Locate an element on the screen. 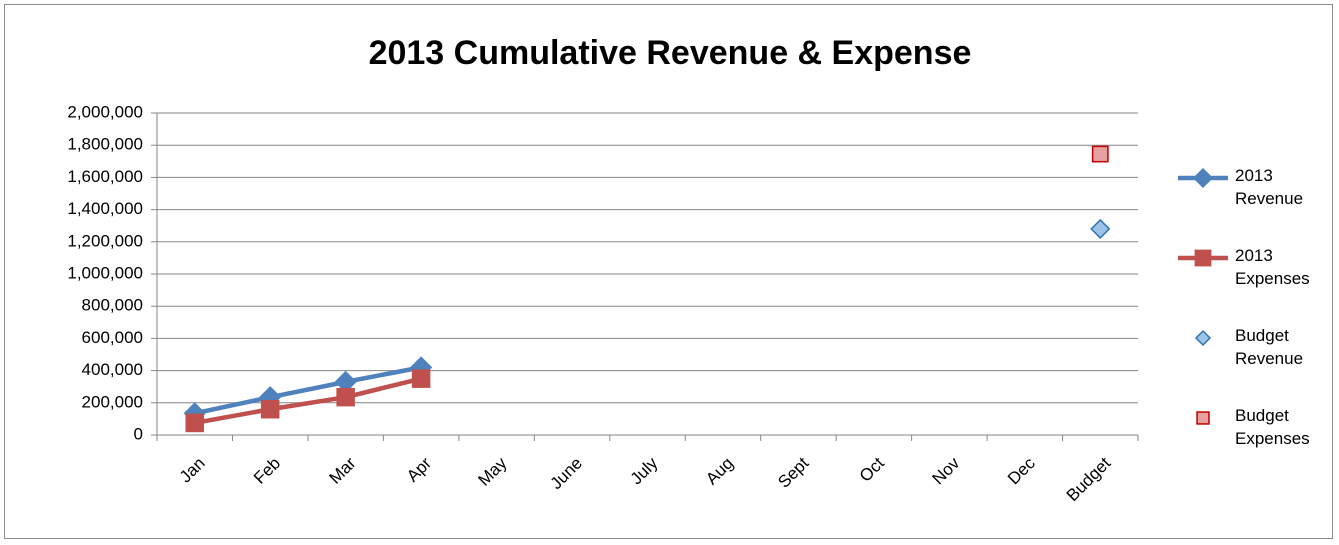 The width and height of the screenshot is (1339, 545). legend-label: 2013 Expenses is located at coordinates (1272, 267).